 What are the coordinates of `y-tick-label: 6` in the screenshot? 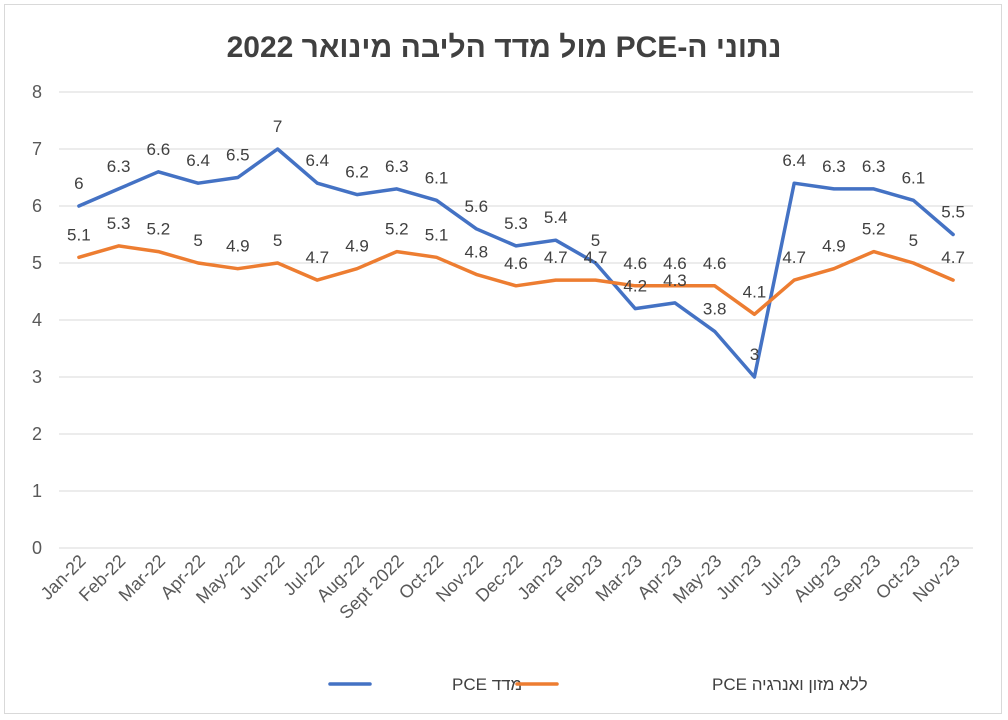 It's located at (37, 206).